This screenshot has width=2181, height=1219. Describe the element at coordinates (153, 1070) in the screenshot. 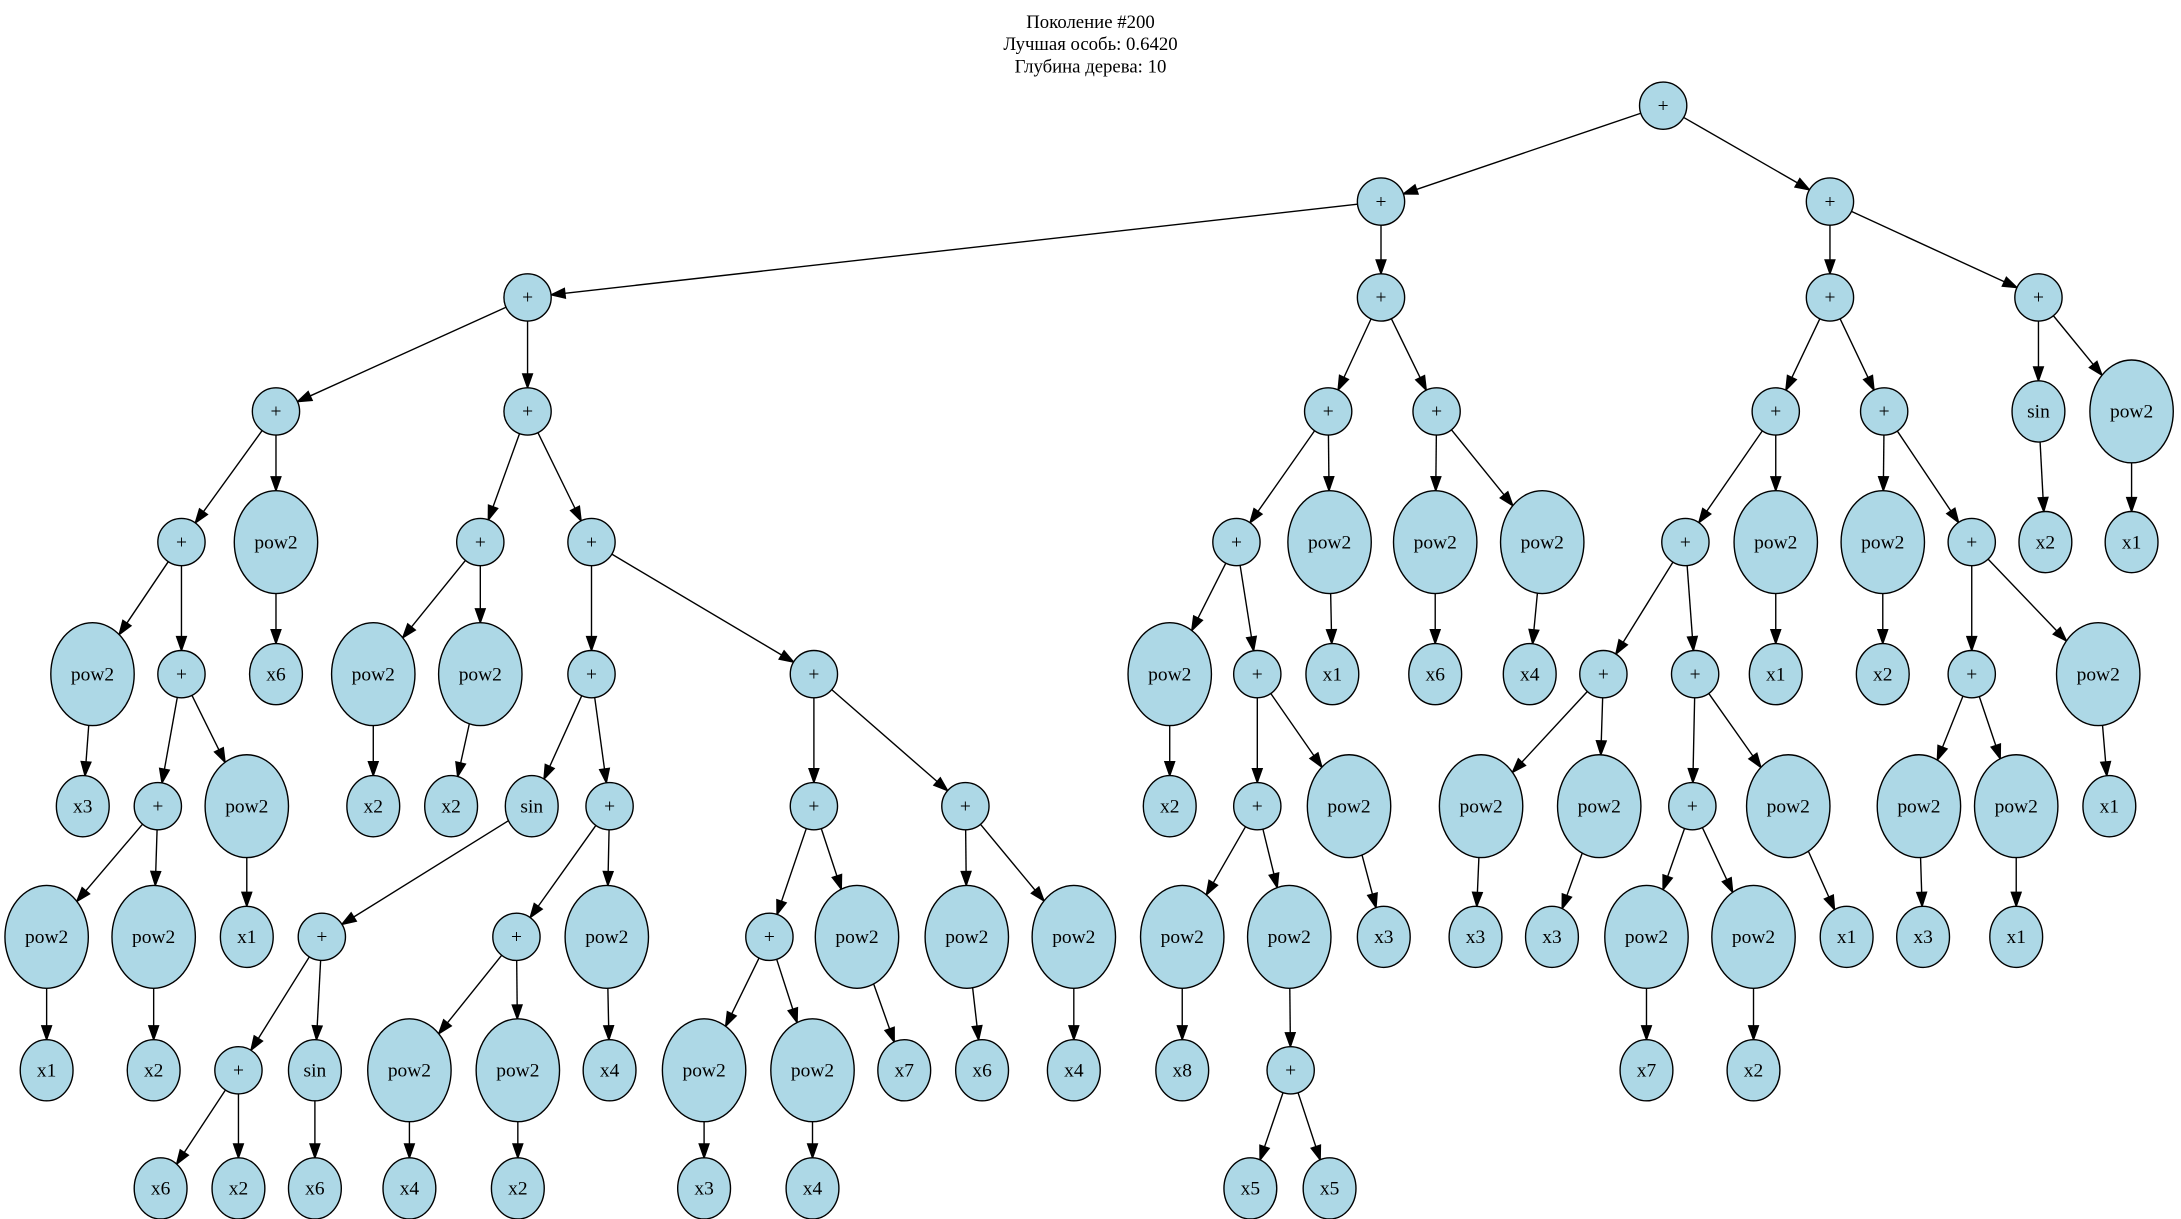

I see `node-x2: x2` at that location.